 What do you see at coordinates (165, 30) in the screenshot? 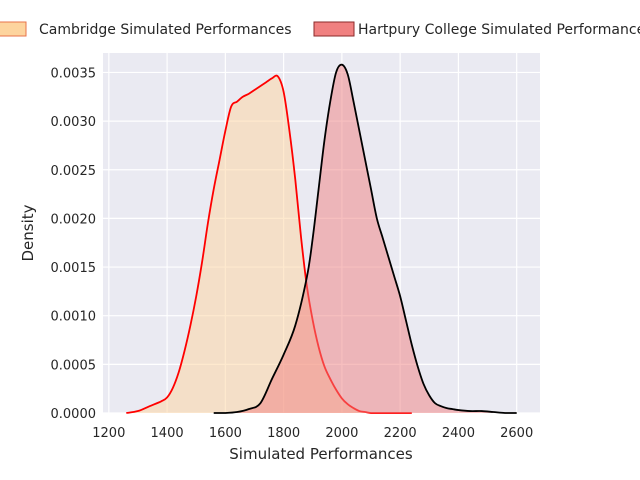
I see `legend-label-cambridge: Cambridge Simulated Performances` at bounding box center [165, 30].